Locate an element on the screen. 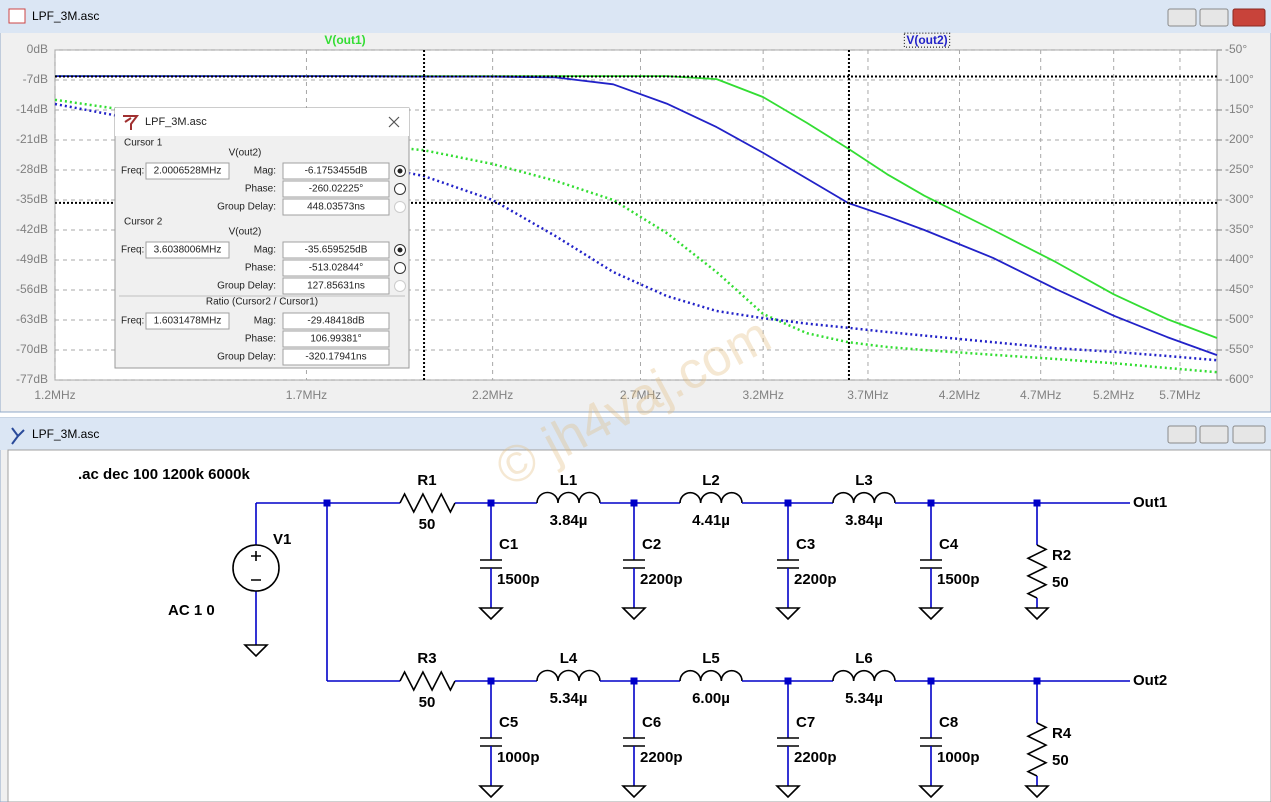  component-label: C8 is located at coordinates (948, 722).